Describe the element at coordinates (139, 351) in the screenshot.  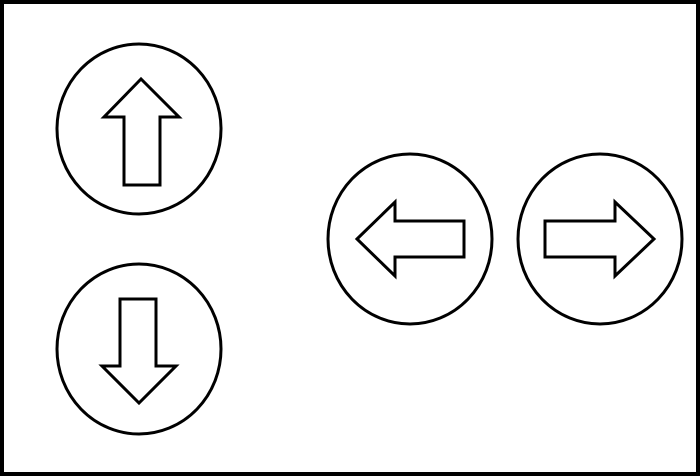
I see `arrow-down-icon` at that location.